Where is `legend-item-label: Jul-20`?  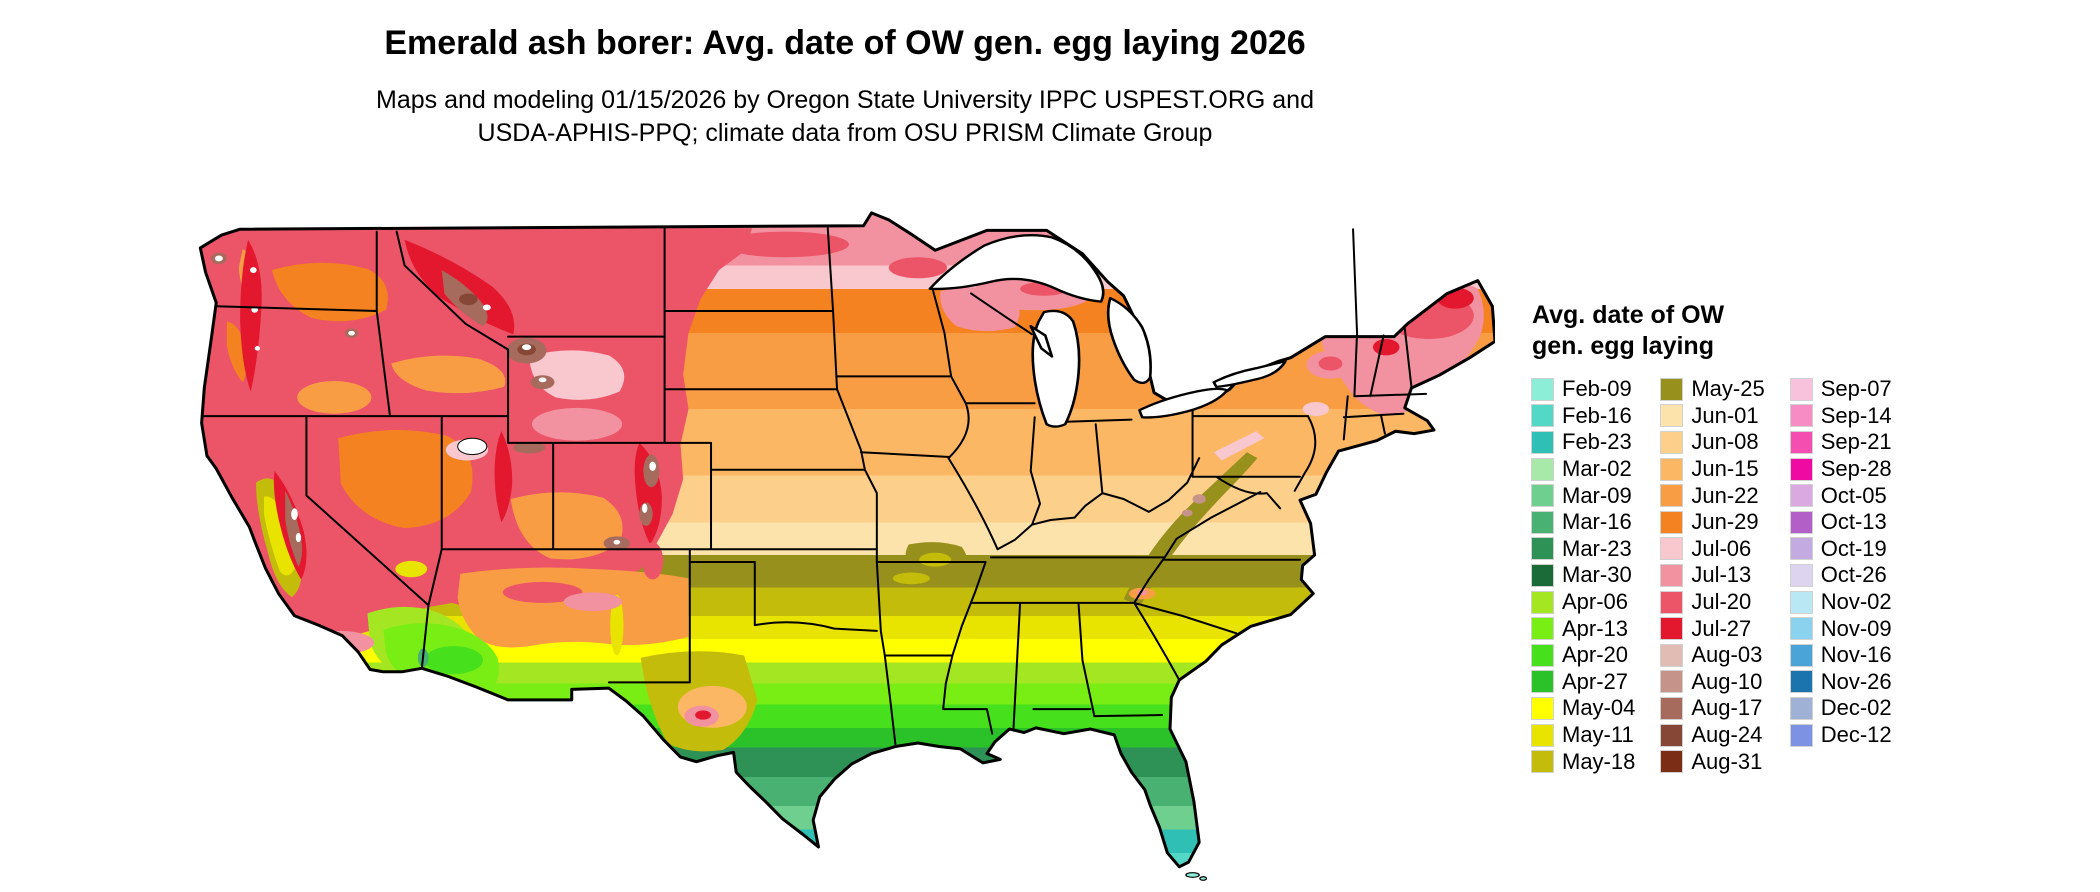 legend-item-label: Jul-20 is located at coordinates (1721, 602).